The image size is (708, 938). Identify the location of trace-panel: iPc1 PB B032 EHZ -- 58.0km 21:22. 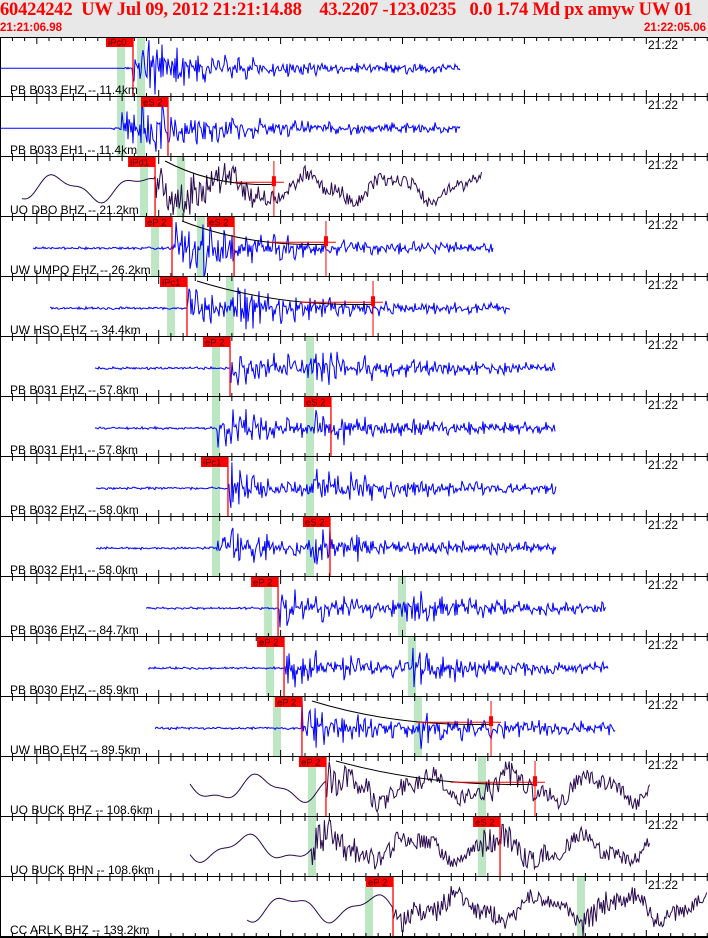
(354, 487).